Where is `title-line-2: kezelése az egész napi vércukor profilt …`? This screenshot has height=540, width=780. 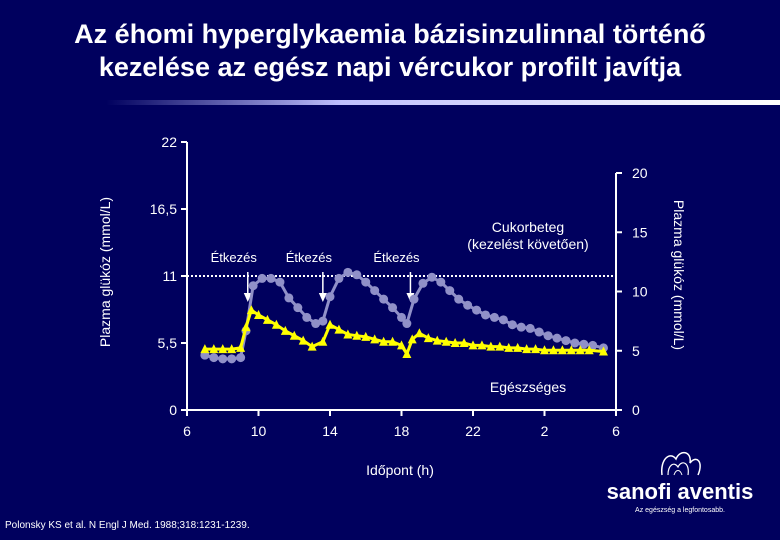
title-line-2: kezelése az egész napi vércukor profilt … is located at coordinates (390, 67).